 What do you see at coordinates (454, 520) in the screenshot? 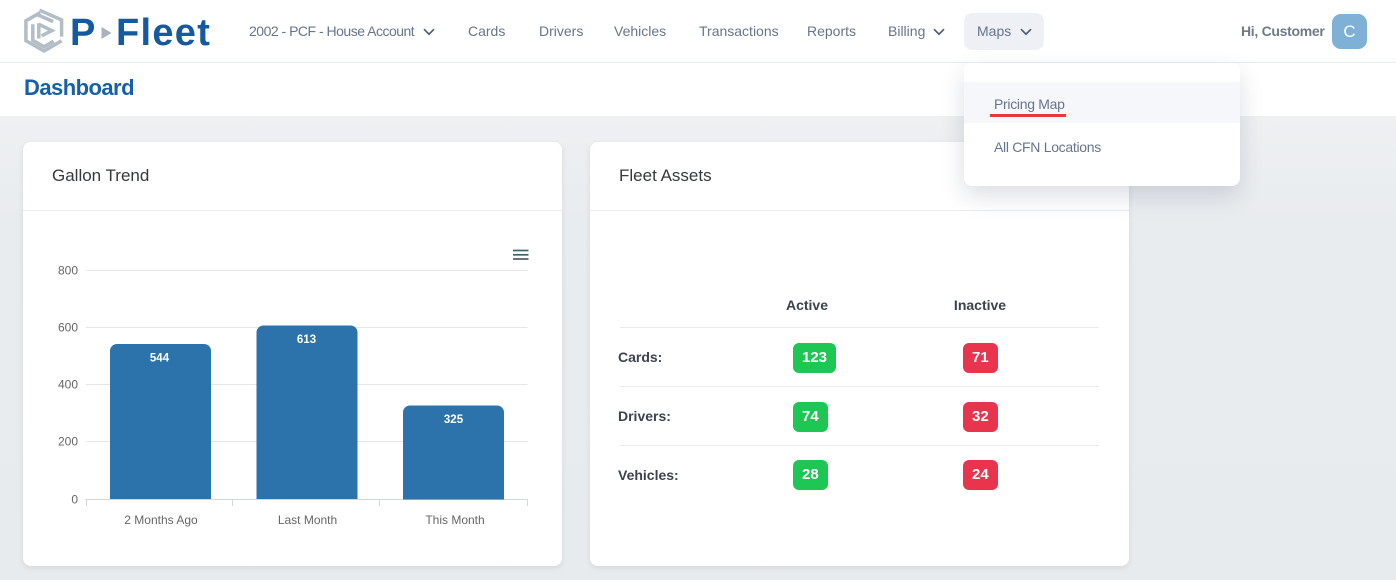
I see `svg-text: This Month` at bounding box center [454, 520].